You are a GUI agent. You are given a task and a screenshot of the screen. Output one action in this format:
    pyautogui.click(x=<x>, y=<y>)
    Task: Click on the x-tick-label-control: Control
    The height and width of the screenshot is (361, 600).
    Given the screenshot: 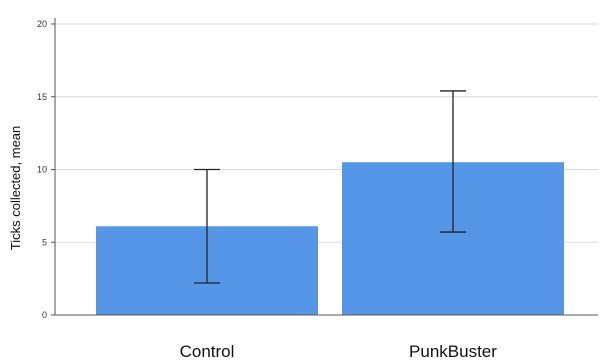 What is the action you would take?
    pyautogui.click(x=207, y=351)
    